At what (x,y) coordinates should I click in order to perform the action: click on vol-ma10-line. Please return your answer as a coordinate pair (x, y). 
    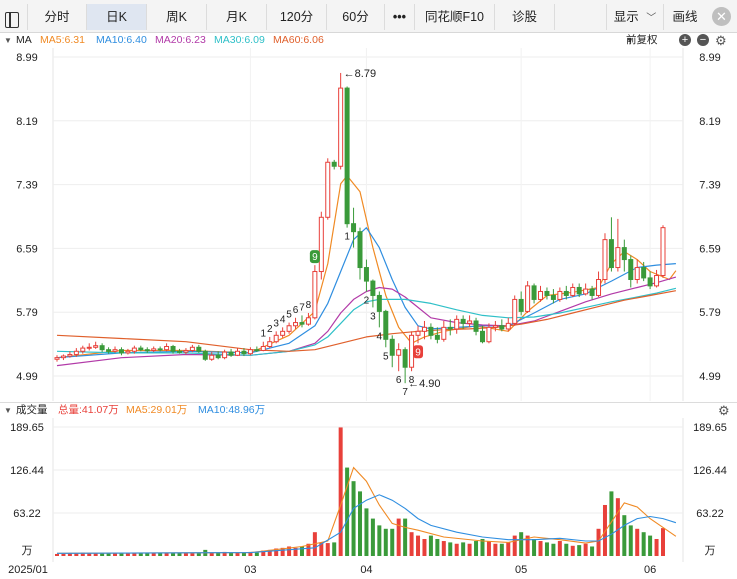
    Looking at the image, I should click on (366, 524).